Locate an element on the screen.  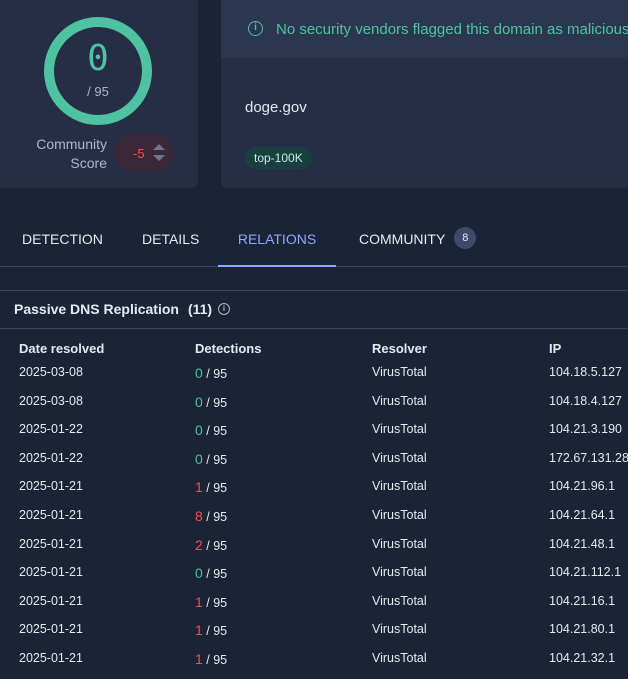
table-row: 2025-01-21 8 / 95 VirusTotal 104.21.64.1 is located at coordinates (314, 517).